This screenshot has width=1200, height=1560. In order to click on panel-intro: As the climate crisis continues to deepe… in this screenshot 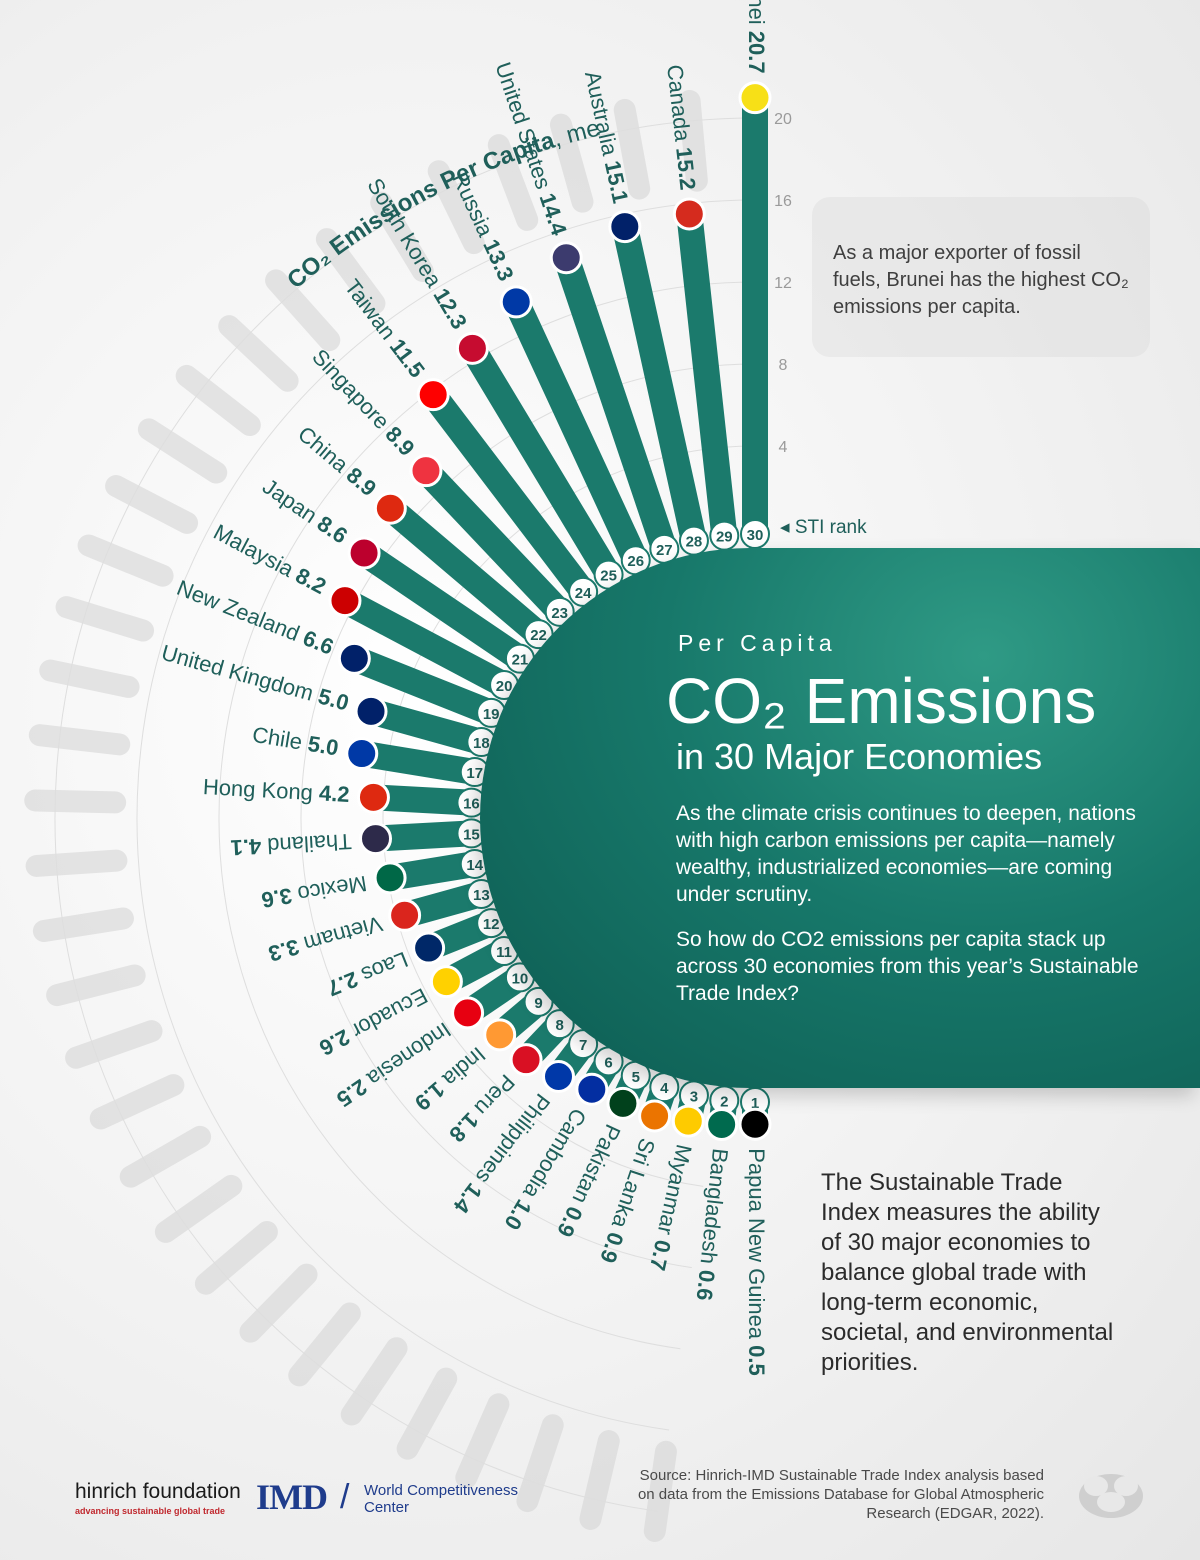, I will do `click(906, 854)`.